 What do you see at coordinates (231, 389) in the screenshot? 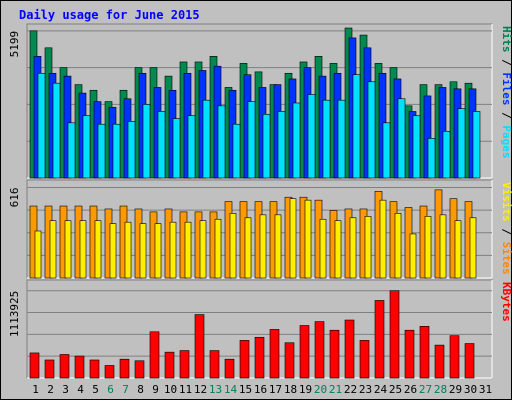
I see `x-tick-label: 14` at bounding box center [231, 389].